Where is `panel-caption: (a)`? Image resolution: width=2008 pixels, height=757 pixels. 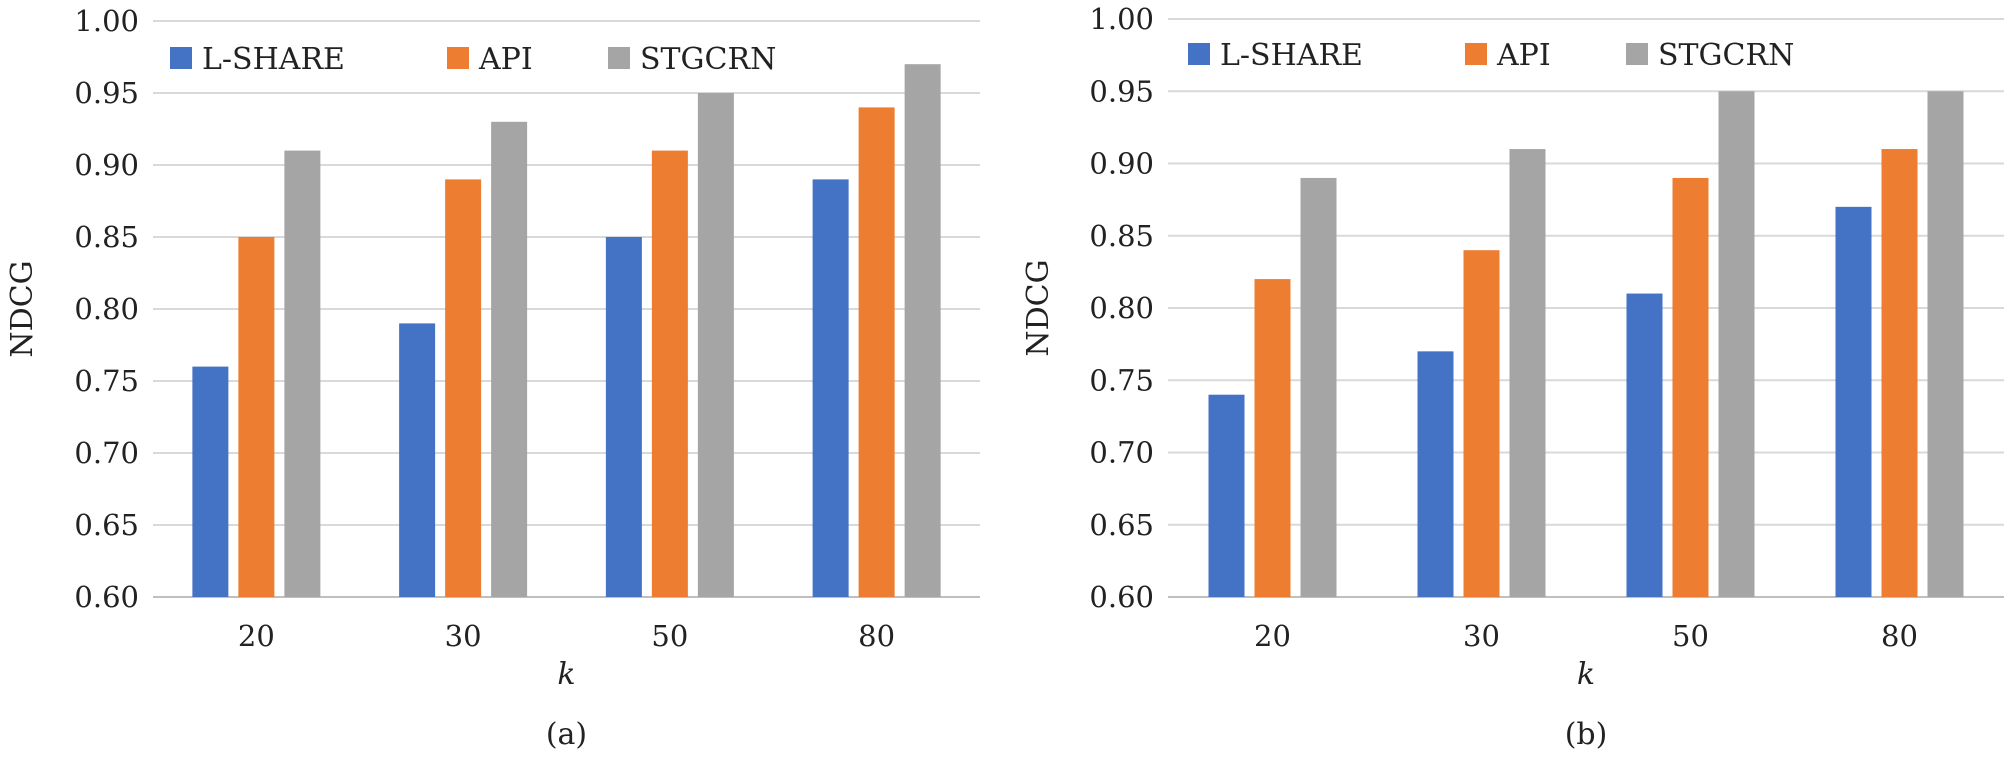 panel-caption: (a) is located at coordinates (566, 734).